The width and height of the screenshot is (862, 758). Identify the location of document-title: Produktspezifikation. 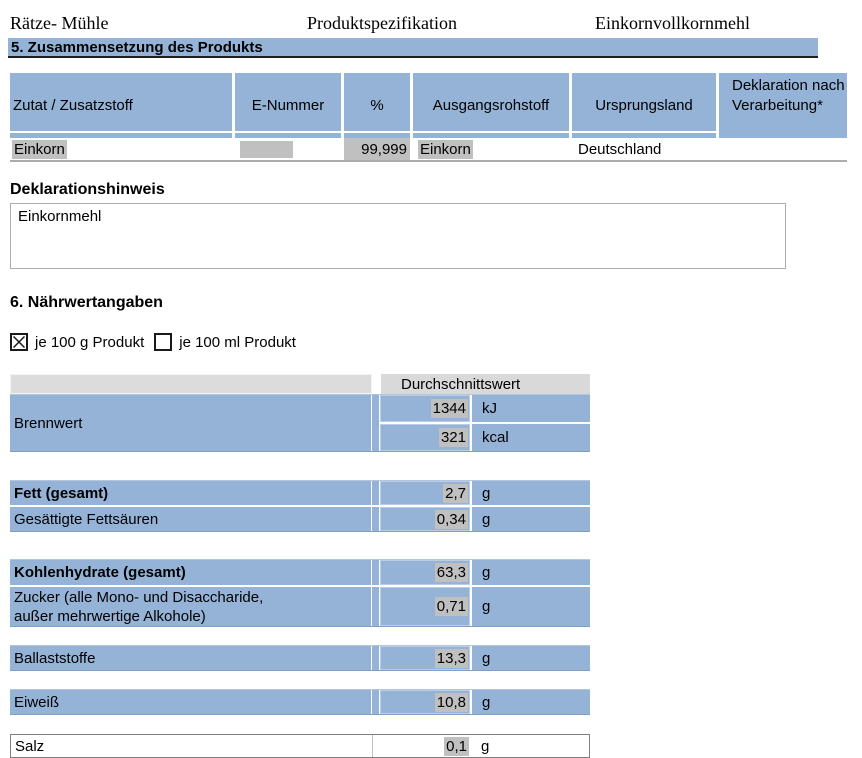
(382, 23).